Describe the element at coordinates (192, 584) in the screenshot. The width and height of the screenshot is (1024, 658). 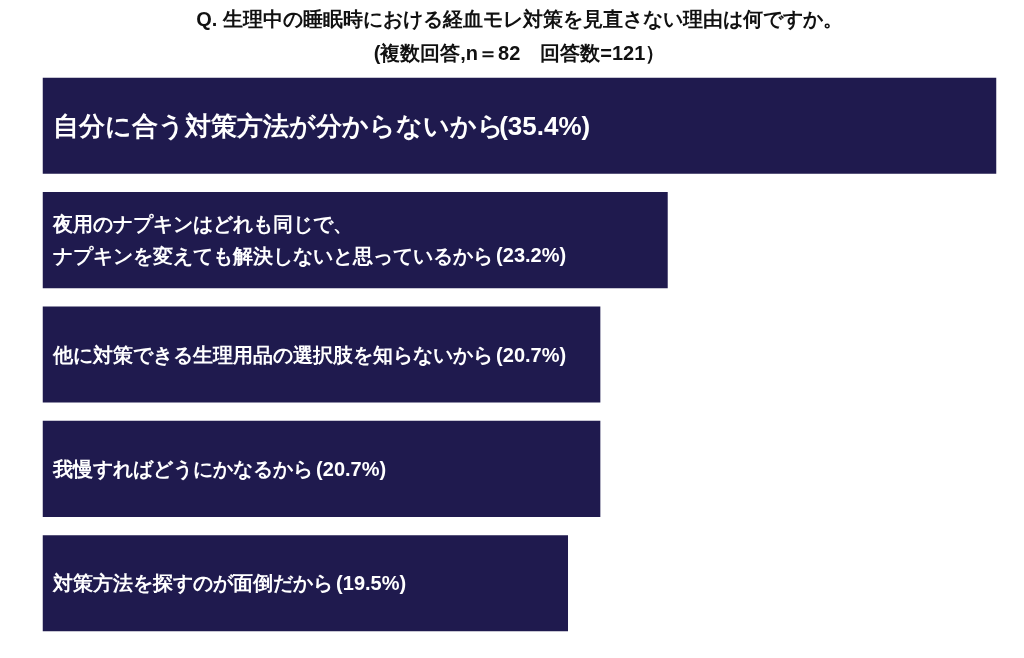
I see `y-tick-label: 対策方法を探すのが面倒だから` at that location.